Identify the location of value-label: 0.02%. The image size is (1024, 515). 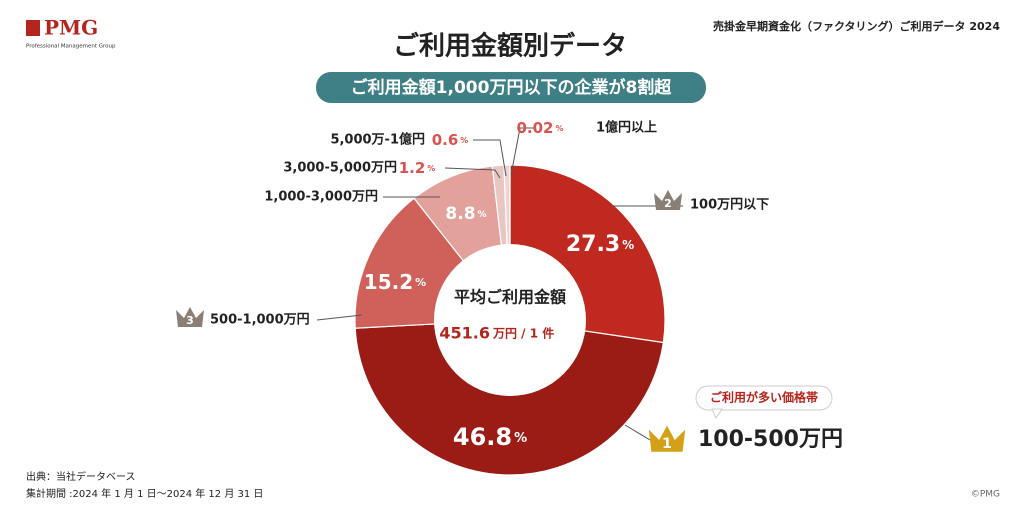
(539, 128).